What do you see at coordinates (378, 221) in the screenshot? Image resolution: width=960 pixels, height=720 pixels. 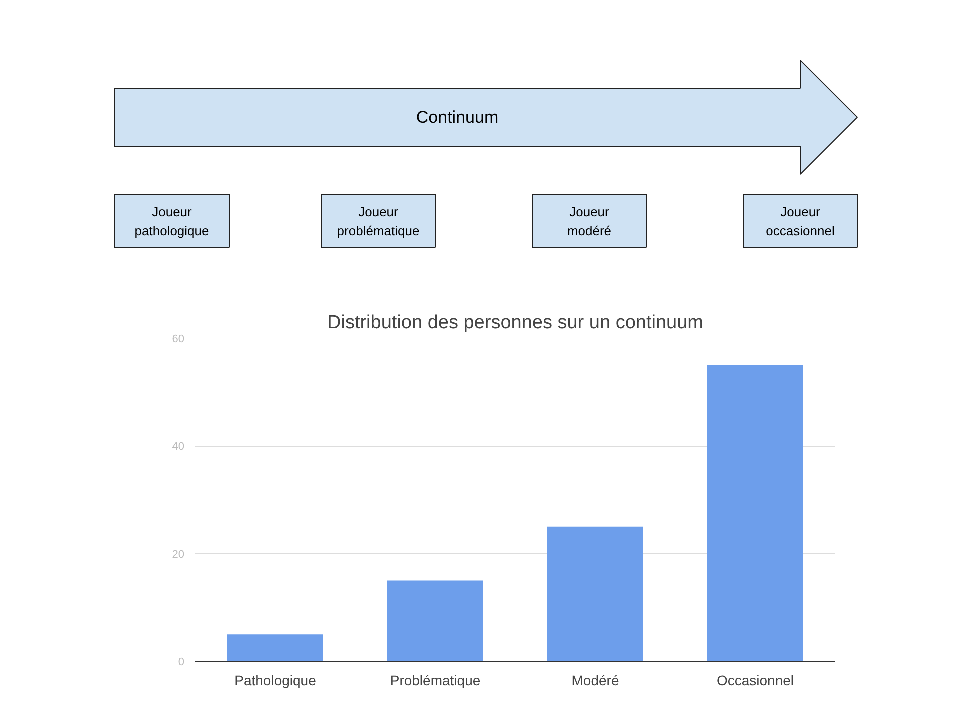 I see `text: Joueur problématique` at bounding box center [378, 221].